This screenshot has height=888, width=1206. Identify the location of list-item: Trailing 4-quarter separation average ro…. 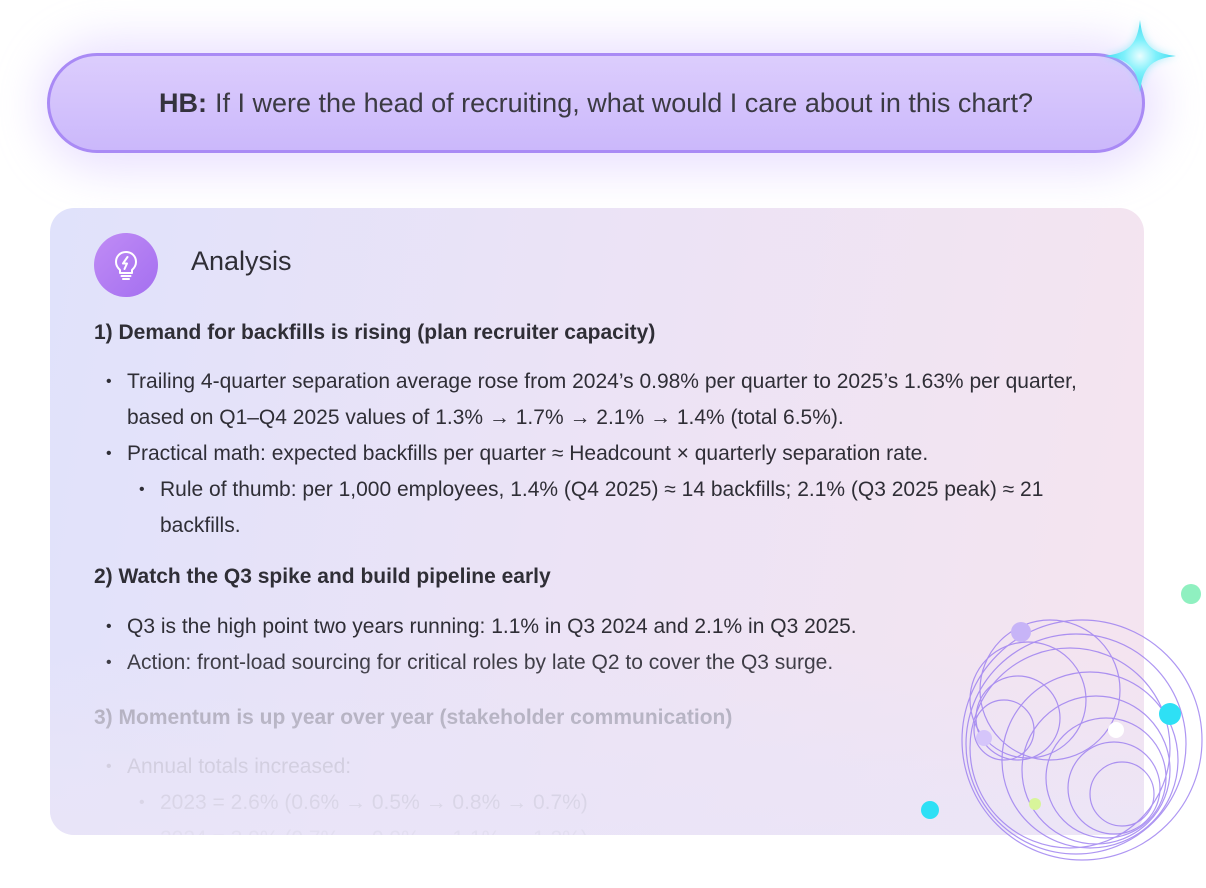
(599, 400).